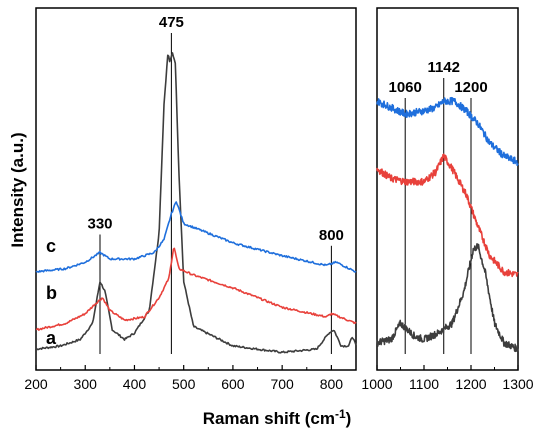 The width and height of the screenshot is (550, 438). I want to click on x-tick-label: 1000, so click(376, 384).